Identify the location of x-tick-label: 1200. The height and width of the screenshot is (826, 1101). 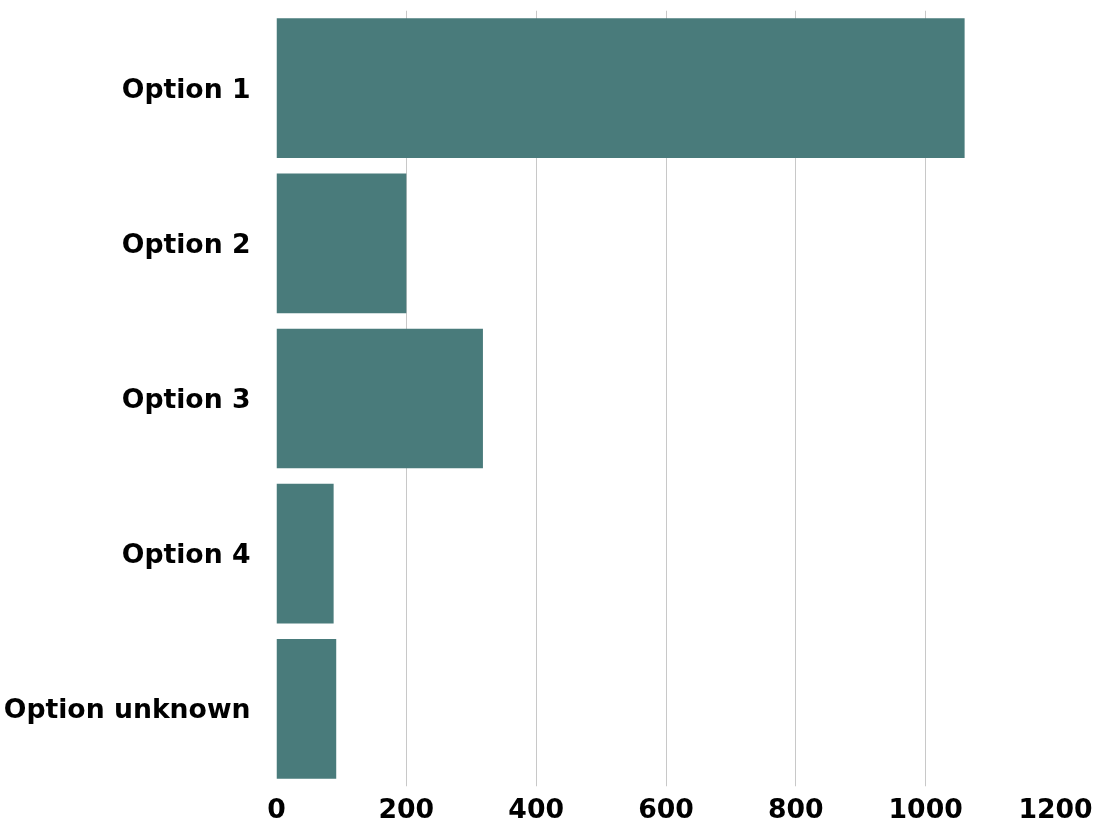
(1055, 808).